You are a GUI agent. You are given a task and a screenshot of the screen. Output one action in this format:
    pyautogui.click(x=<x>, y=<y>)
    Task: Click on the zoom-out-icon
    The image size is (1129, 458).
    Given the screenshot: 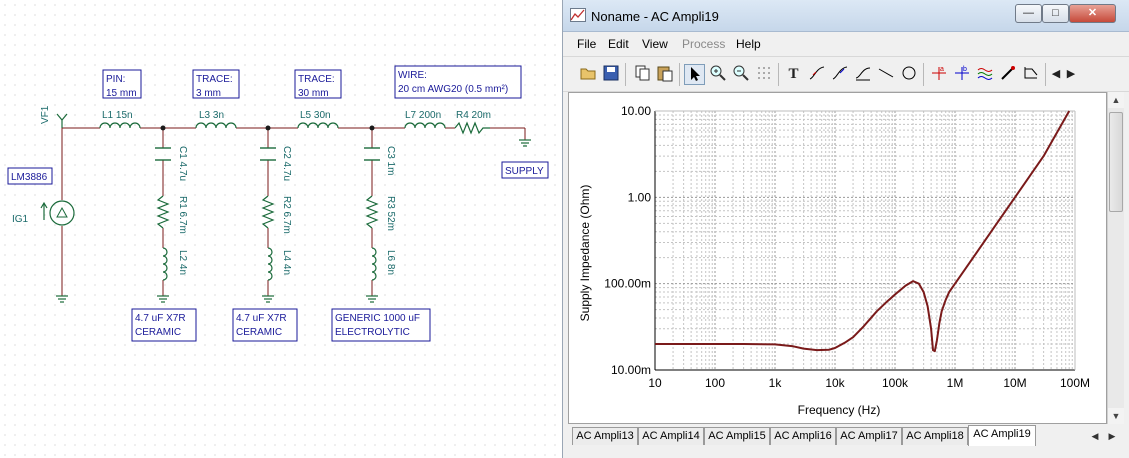 What is the action you would take?
    pyautogui.click(x=740, y=74)
    